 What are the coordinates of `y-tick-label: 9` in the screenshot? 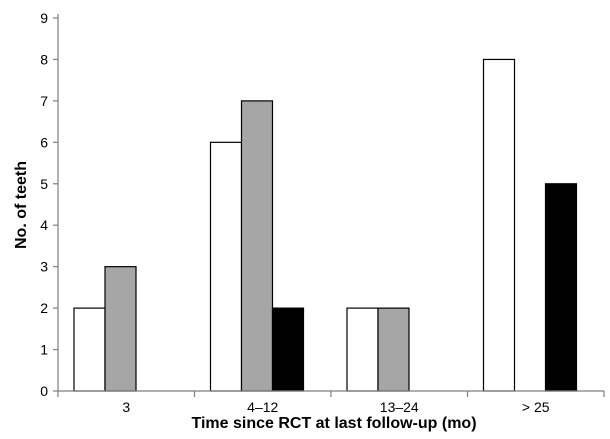 It's located at (44, 18).